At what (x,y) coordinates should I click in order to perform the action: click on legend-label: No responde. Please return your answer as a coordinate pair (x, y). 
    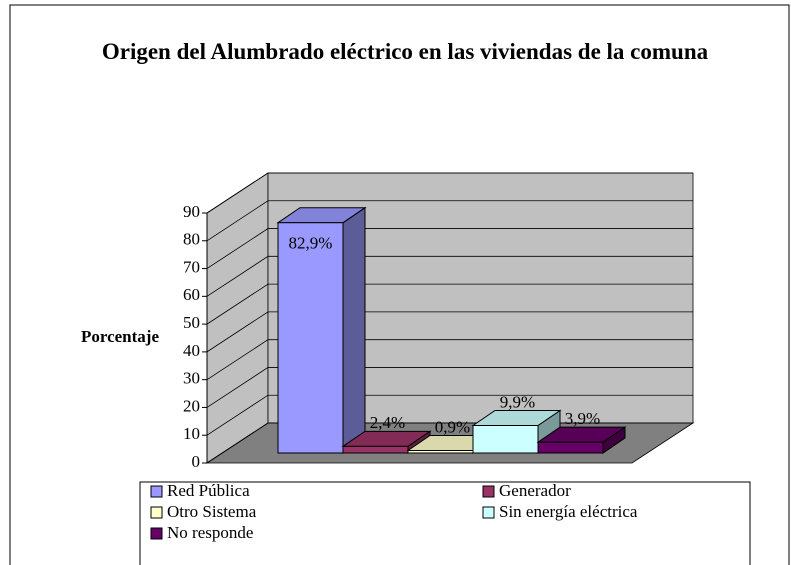
    Looking at the image, I should click on (210, 532).